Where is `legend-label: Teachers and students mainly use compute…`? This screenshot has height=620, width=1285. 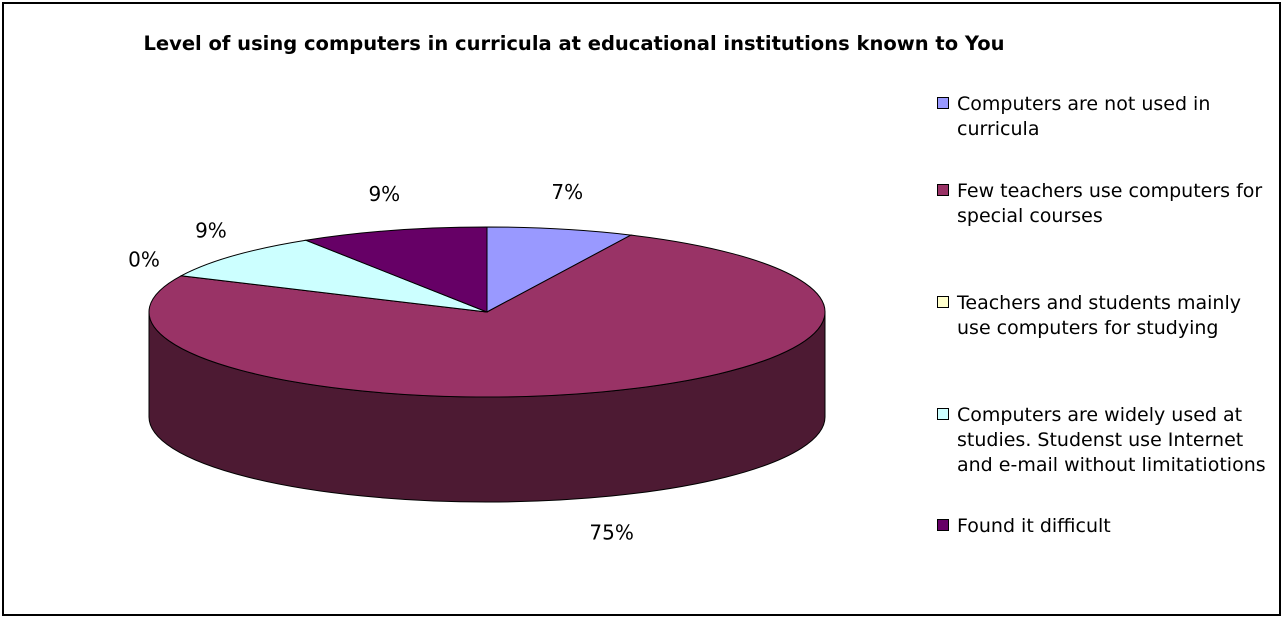
legend-label: Teachers and students mainly use compute… is located at coordinates (1099, 315).